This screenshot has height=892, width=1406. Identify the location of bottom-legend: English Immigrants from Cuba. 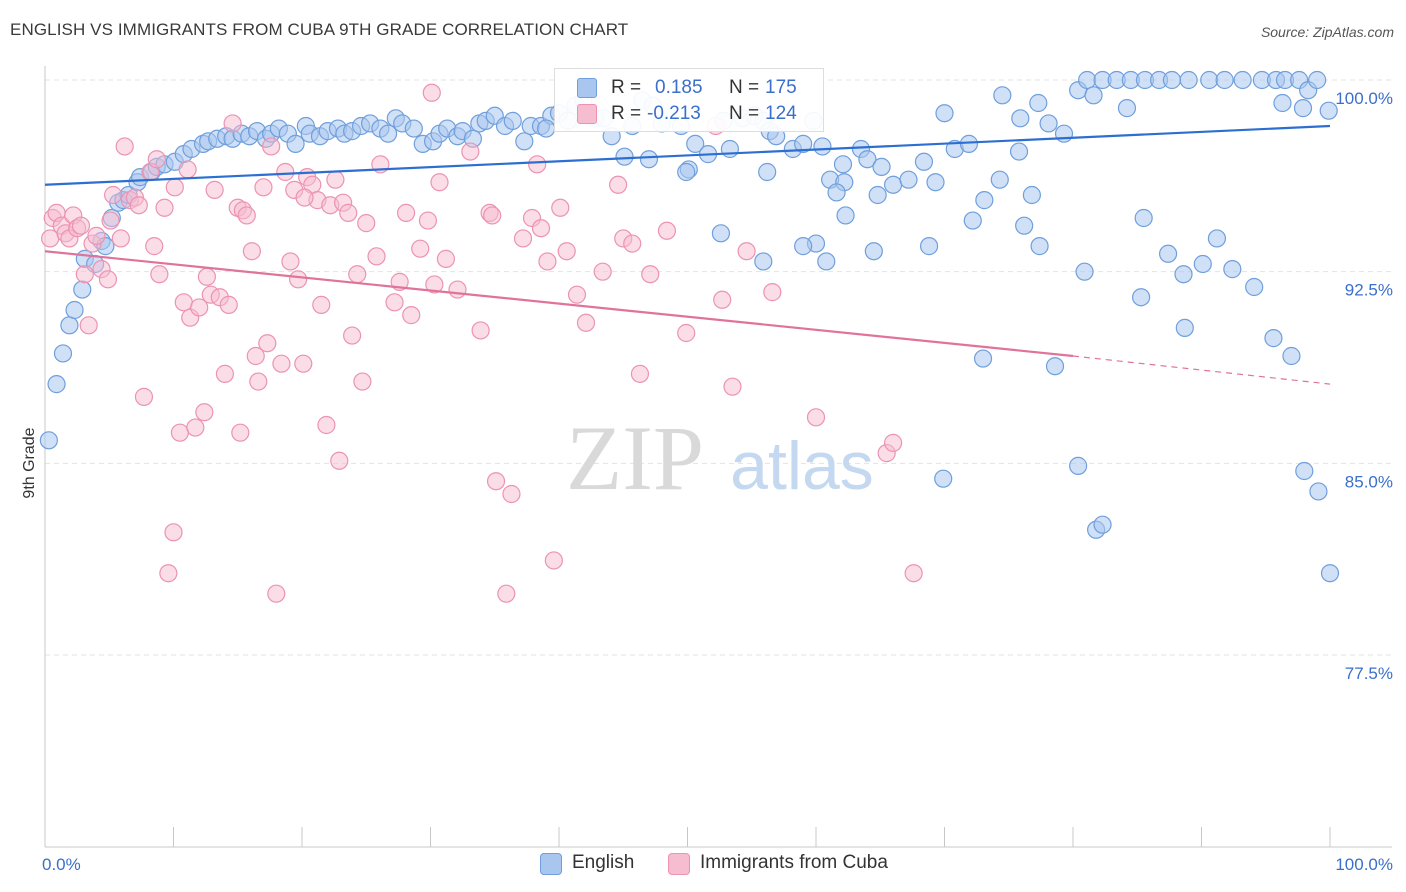
(703, 865).